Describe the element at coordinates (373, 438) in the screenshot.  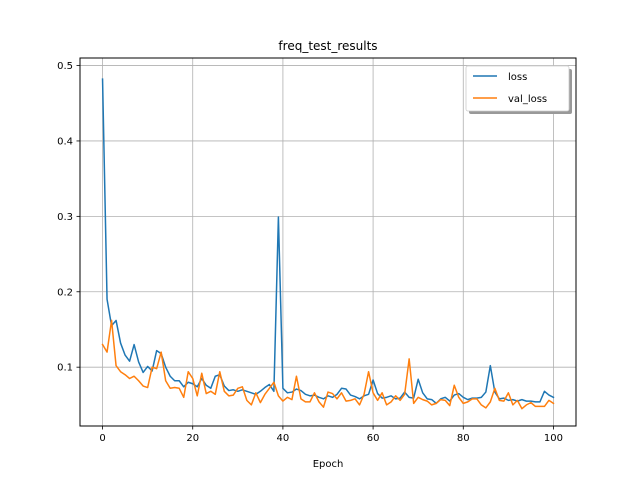
I see `x-tick-label: 60` at that location.